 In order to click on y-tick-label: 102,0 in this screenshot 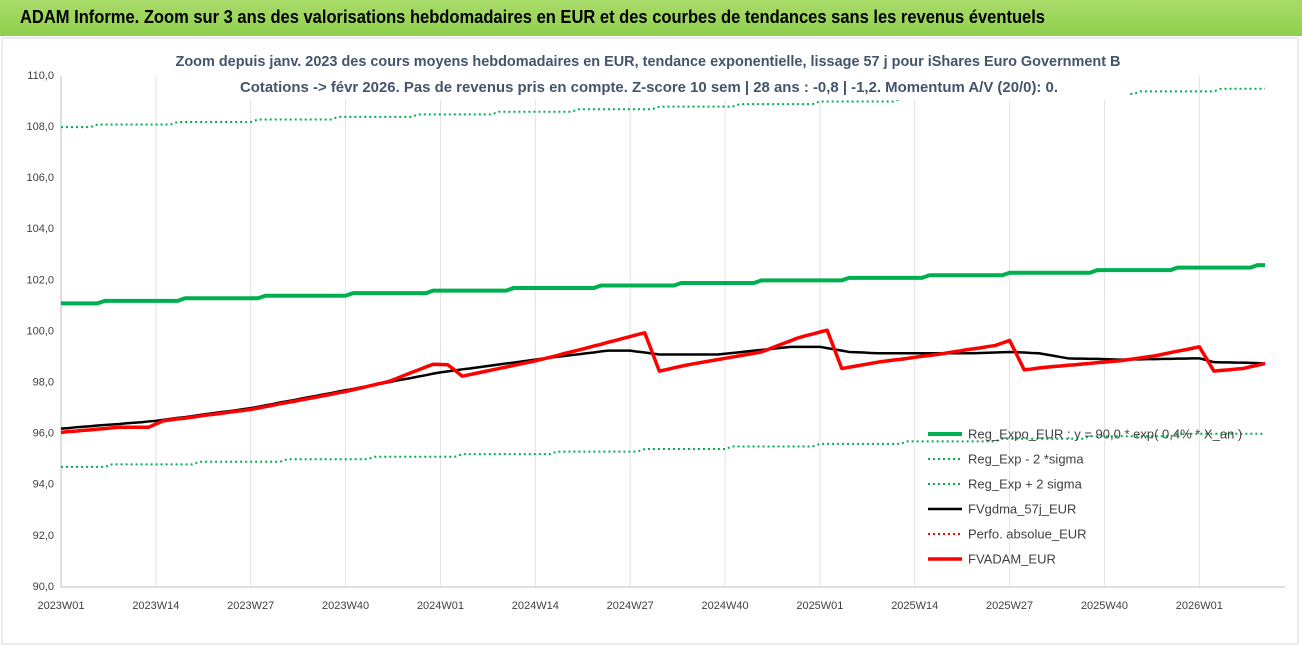, I will do `click(40, 280)`.